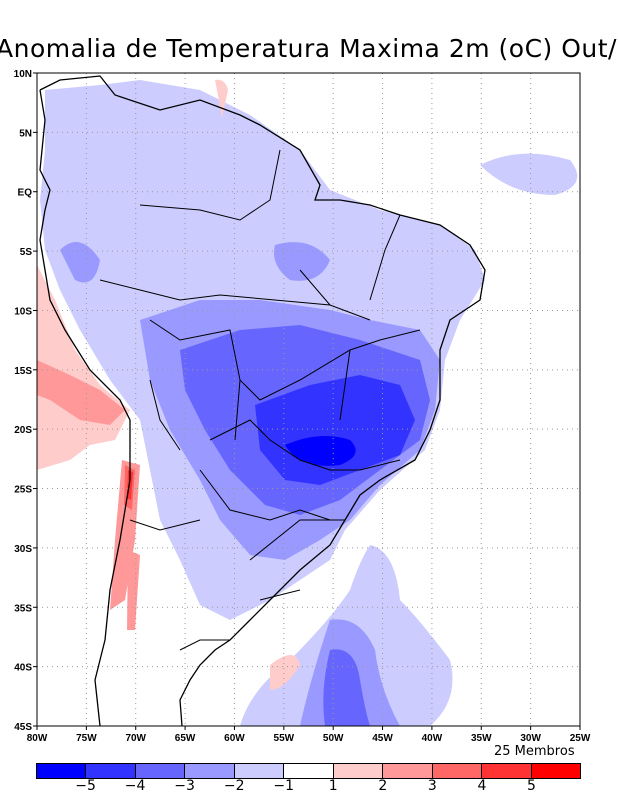 The image size is (618, 800). I want to click on colorbar-label: 2, so click(383, 786).